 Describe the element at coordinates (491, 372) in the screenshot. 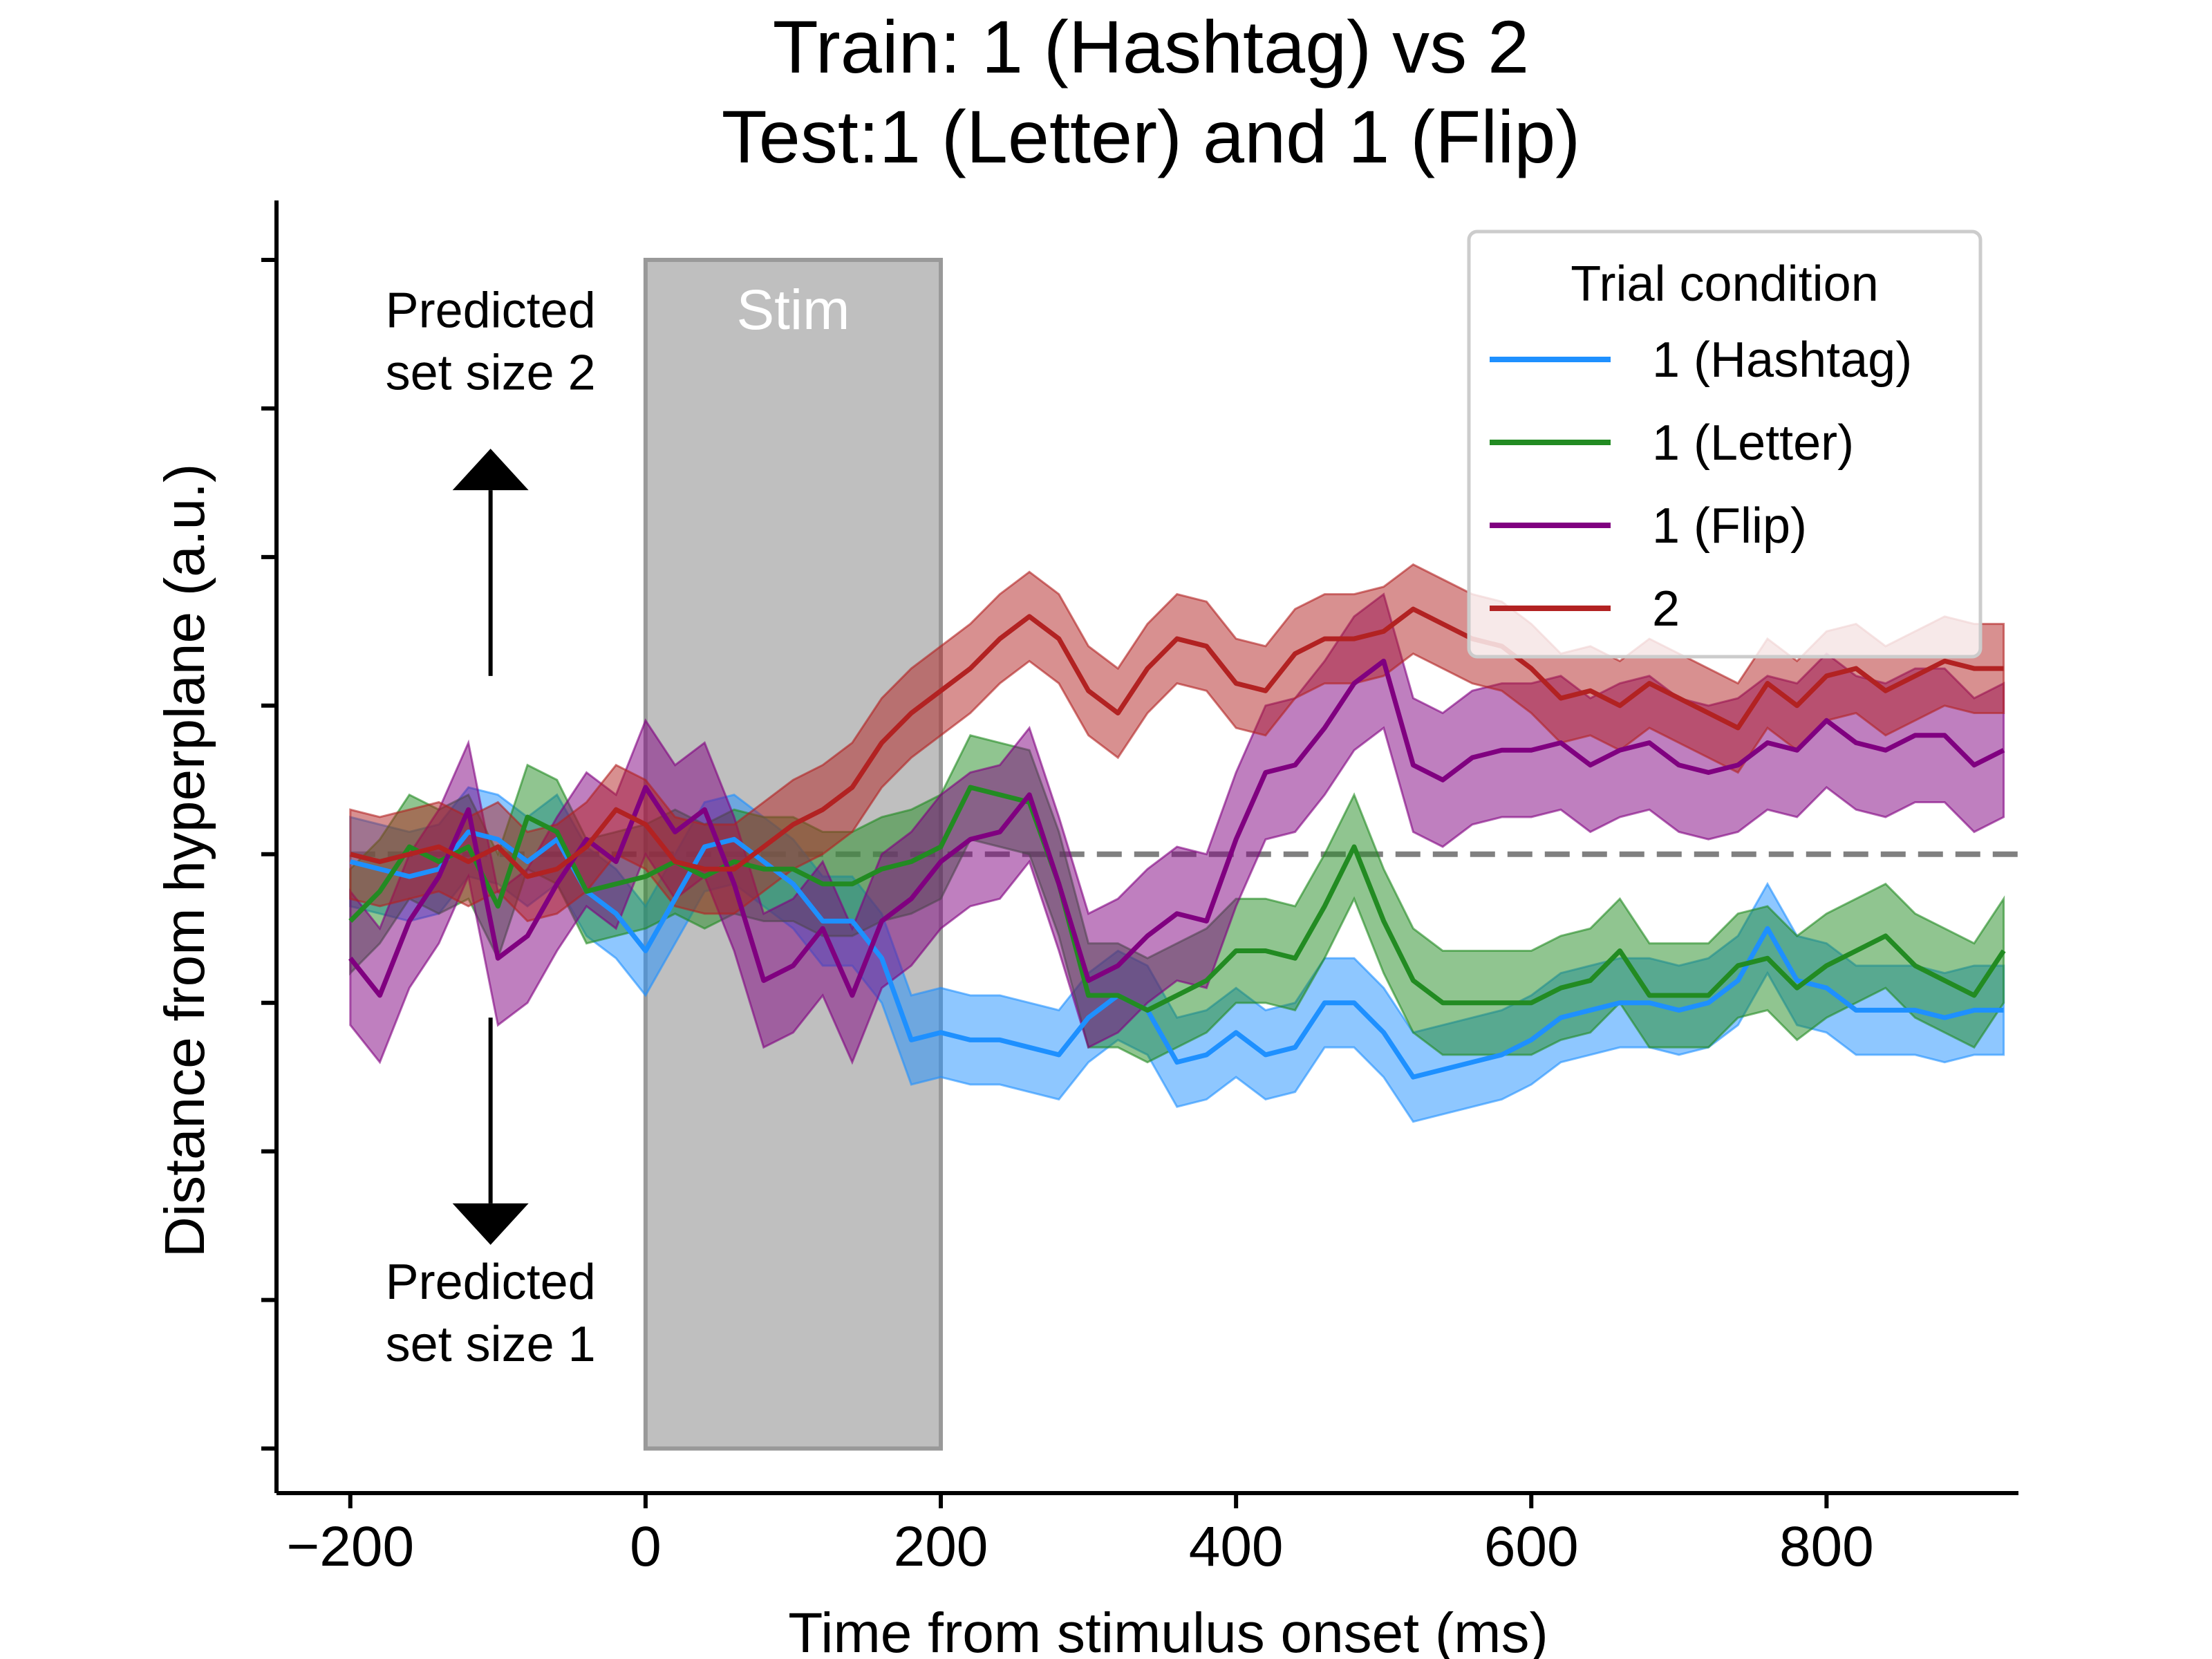

I see `annotation-set-size-2-line-2: set size 2` at that location.